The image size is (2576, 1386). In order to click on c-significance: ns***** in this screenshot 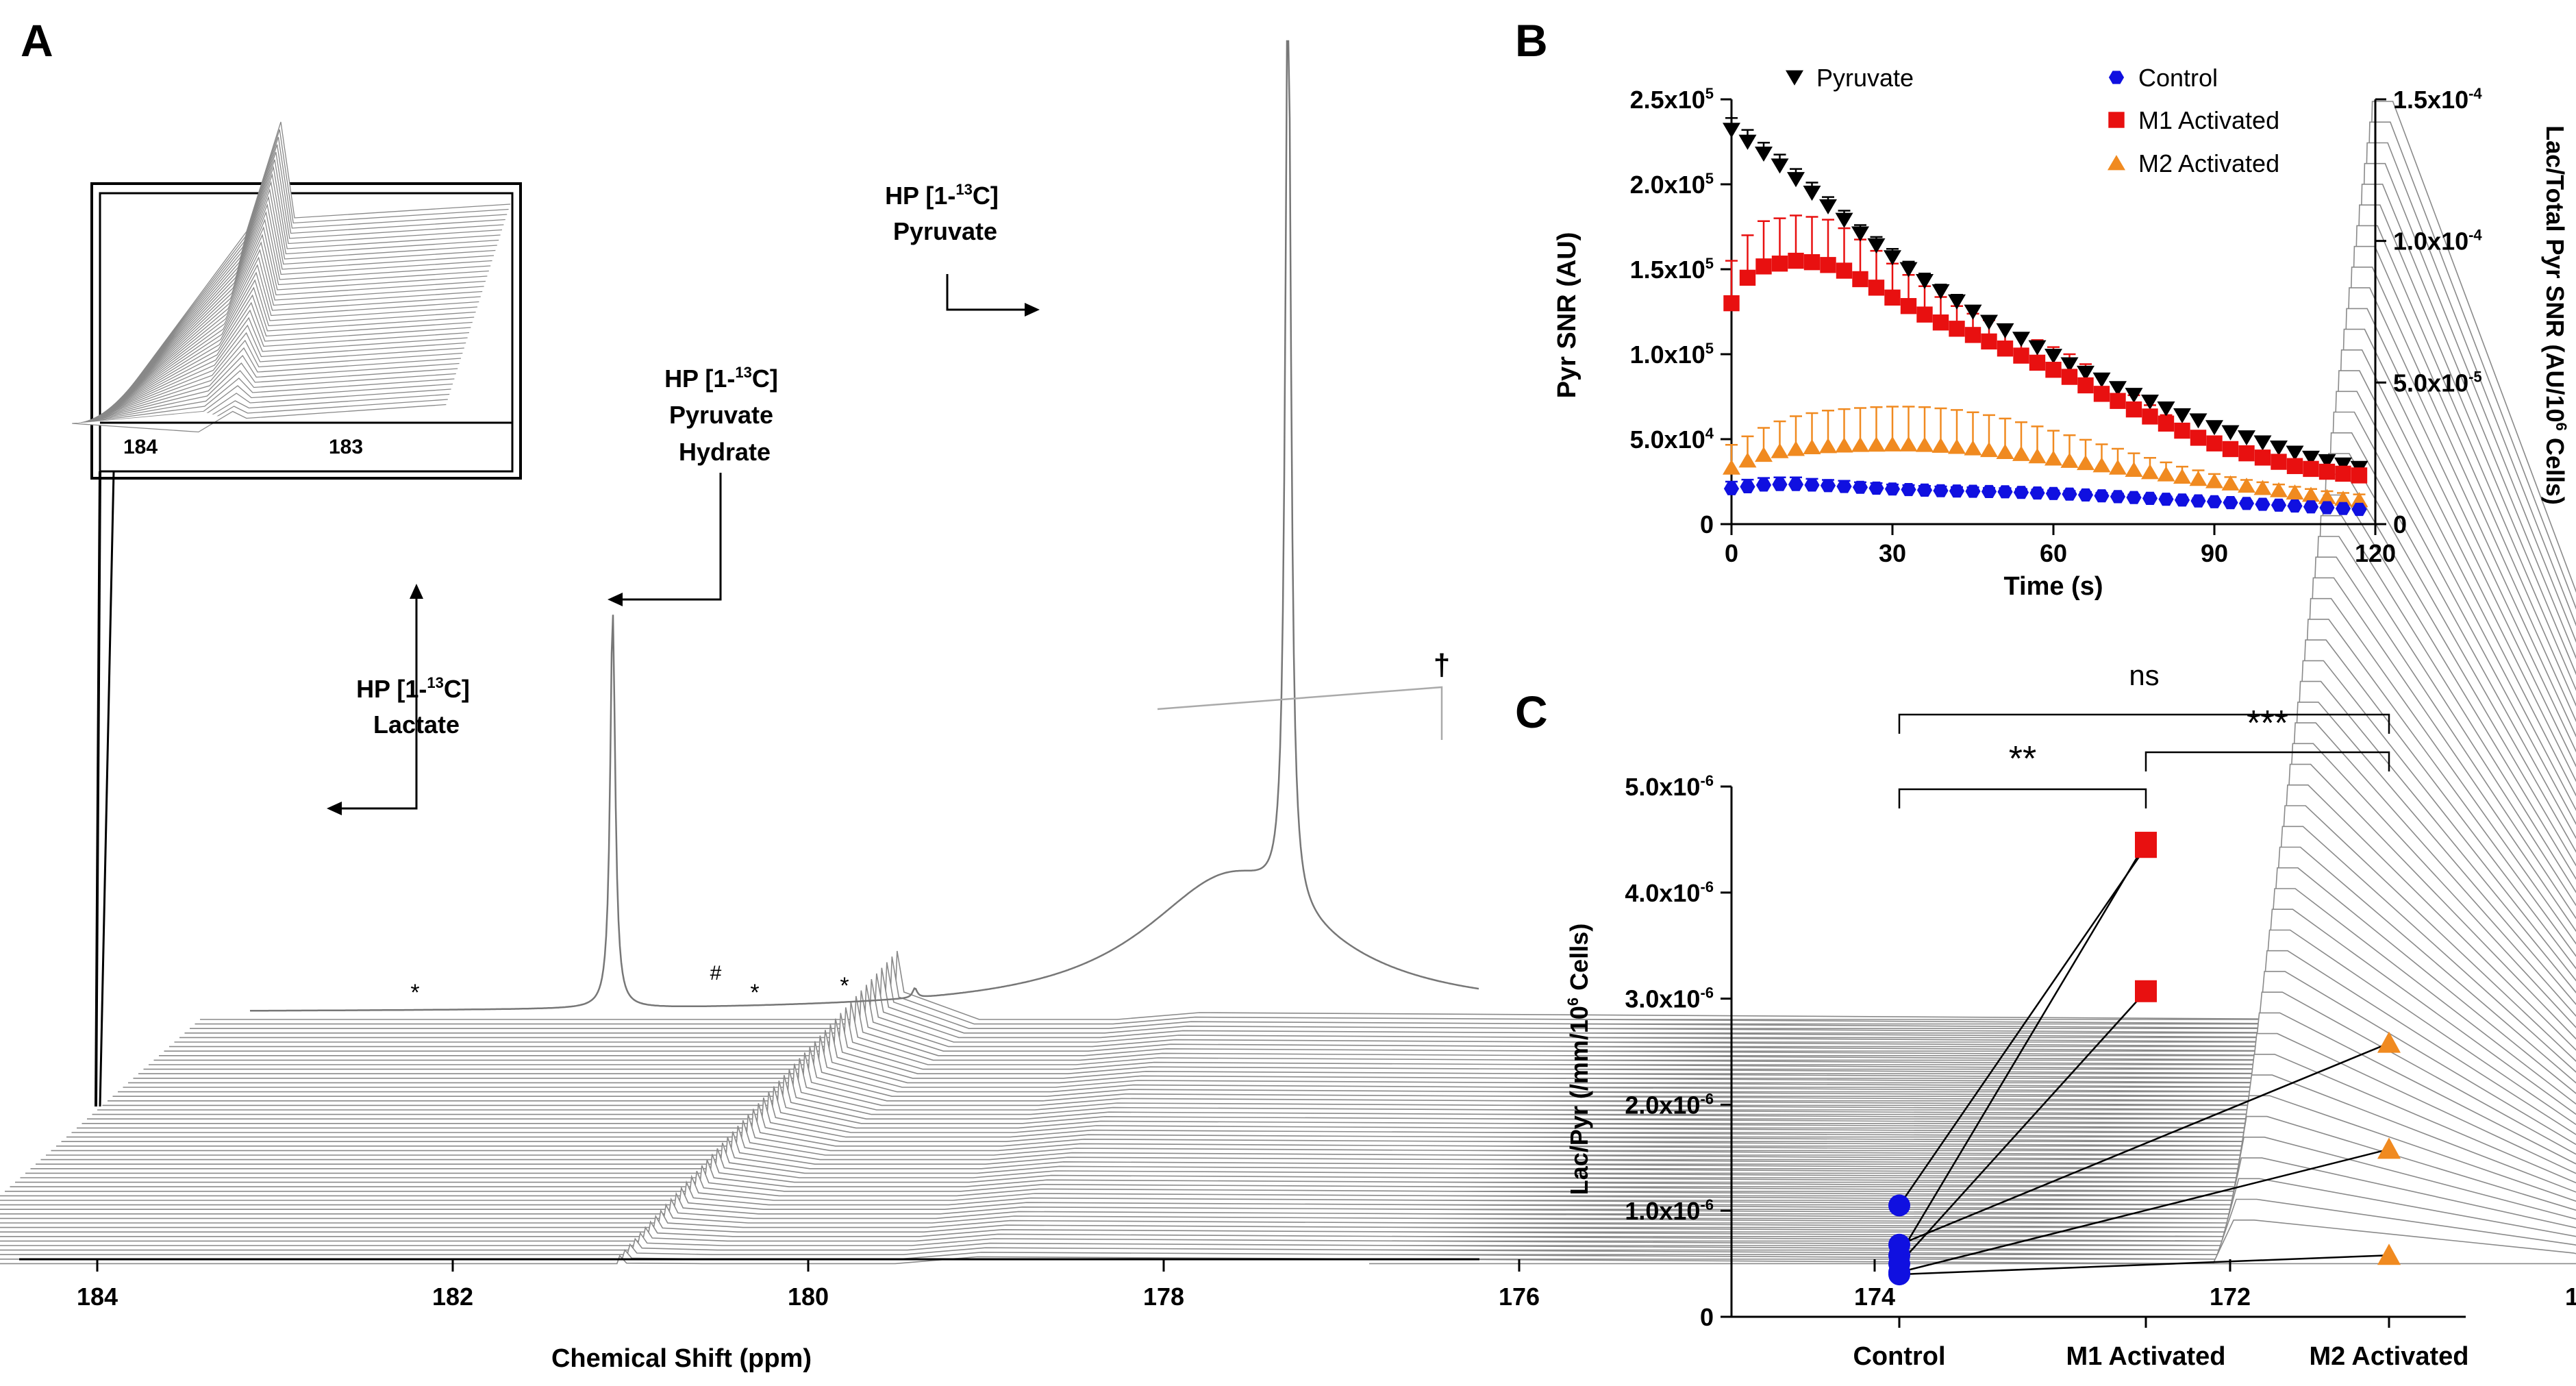, I will do `click(2144, 733)`.